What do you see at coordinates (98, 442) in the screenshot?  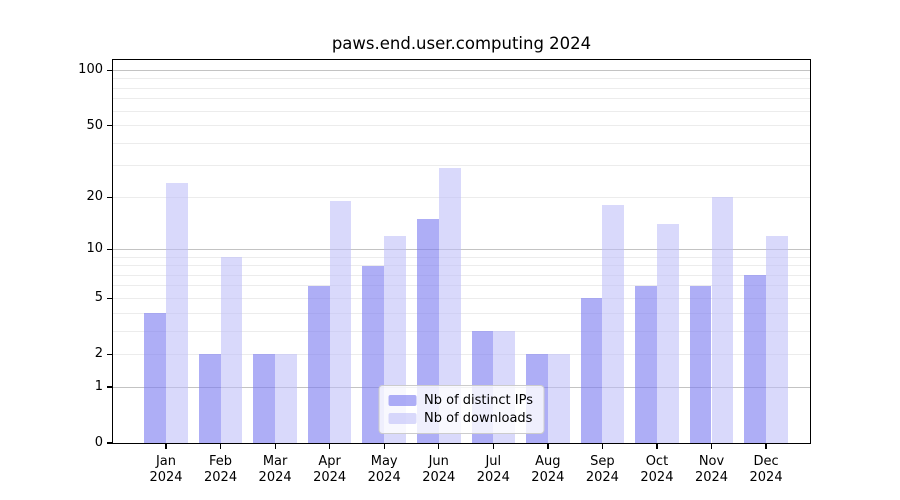 I see `y-tick-label: 0` at bounding box center [98, 442].